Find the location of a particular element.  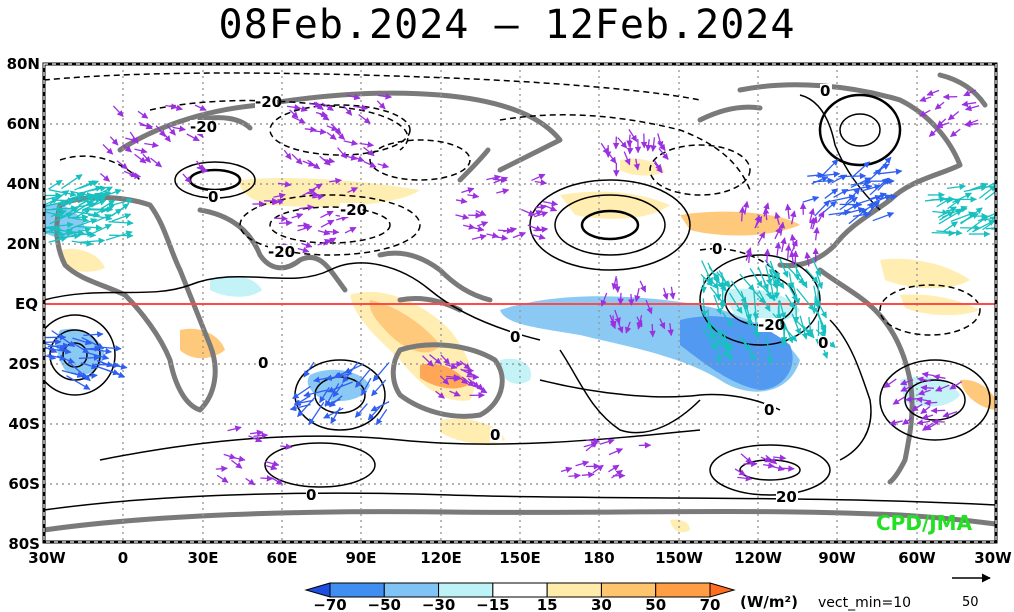

lat-label: 60N is located at coordinates (23, 124).